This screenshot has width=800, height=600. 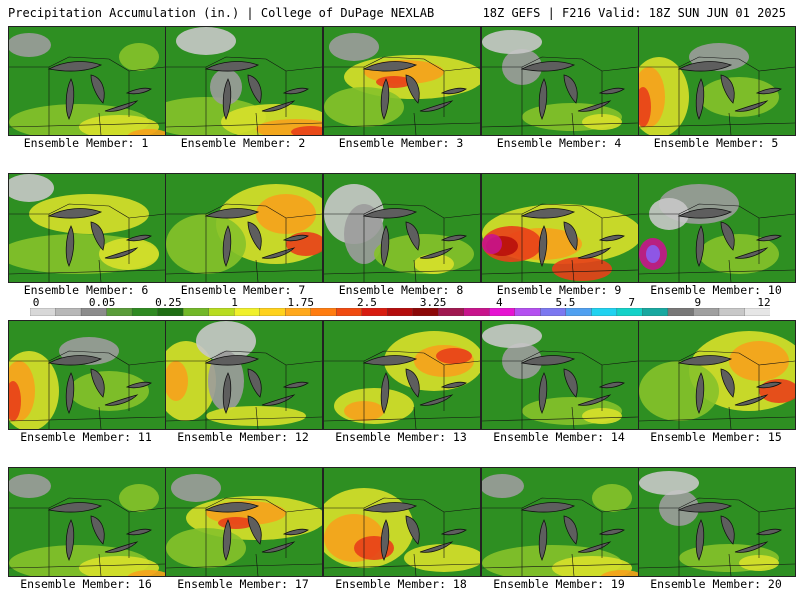 What do you see at coordinates (243, 437) in the screenshot?
I see `ensemble-member-label: Ensemble Member: 12` at bounding box center [243, 437].